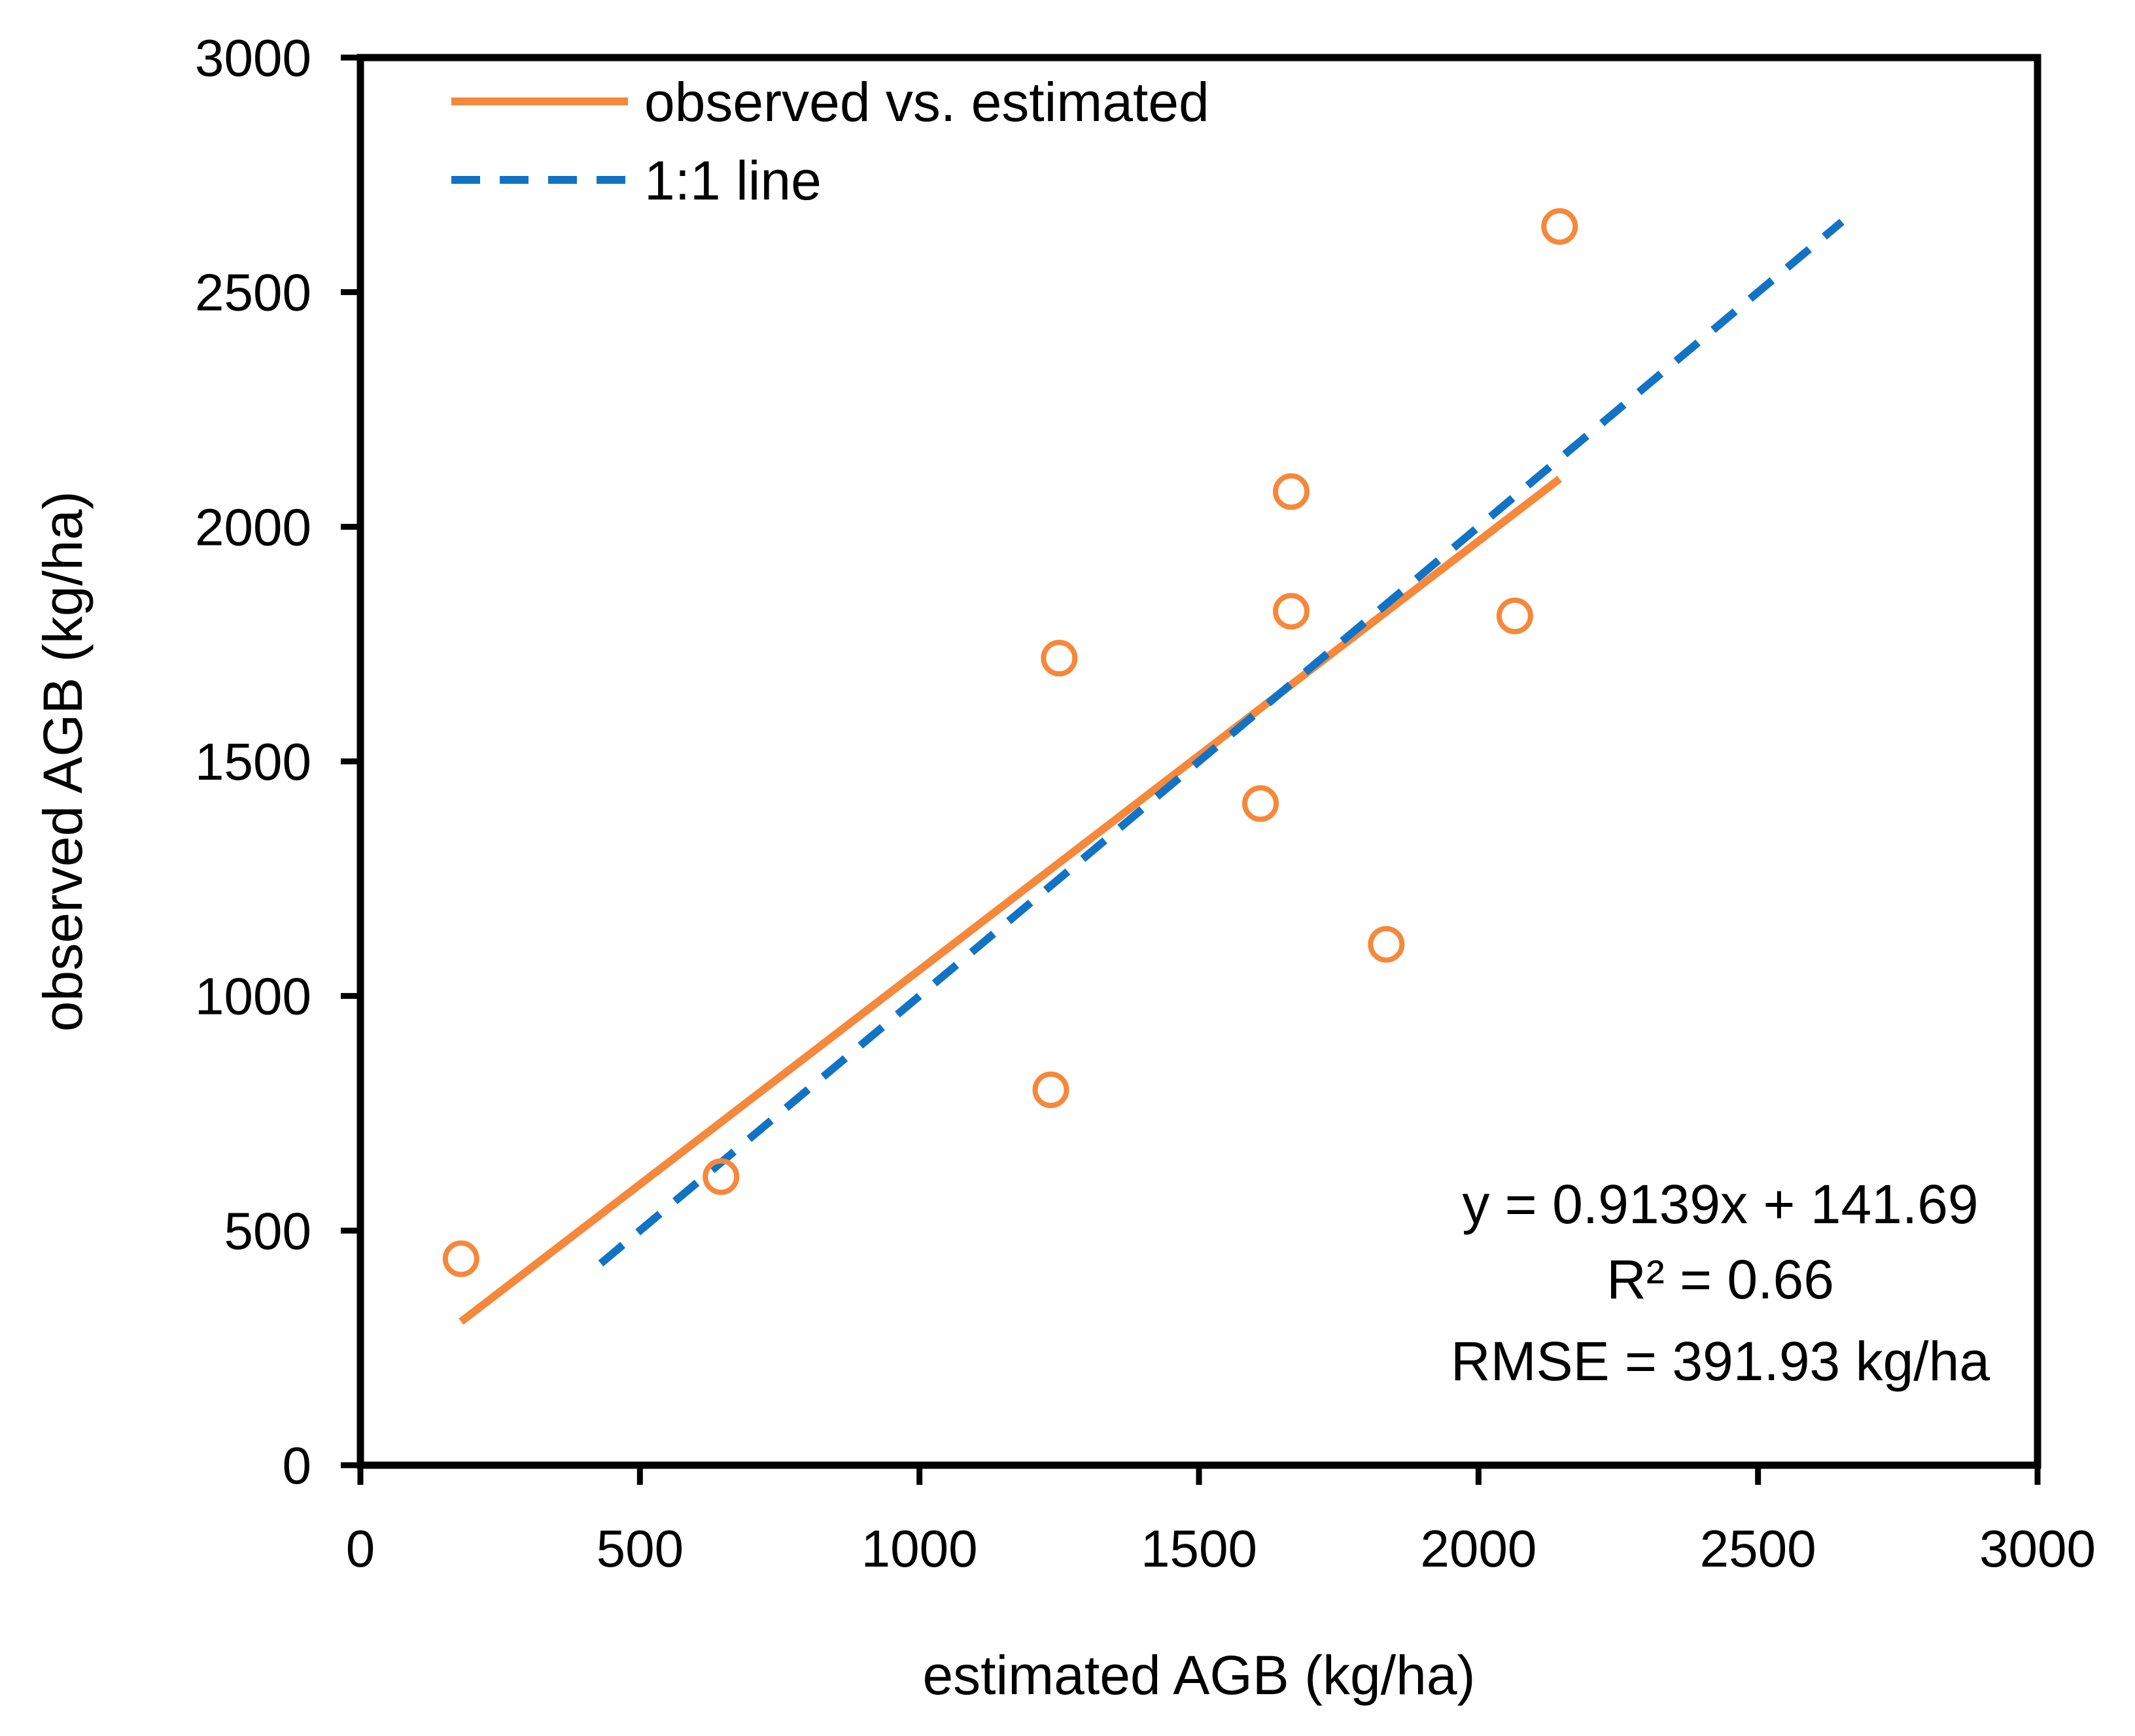  I want to click on x-tick-label: 2500, so click(1758, 1548).